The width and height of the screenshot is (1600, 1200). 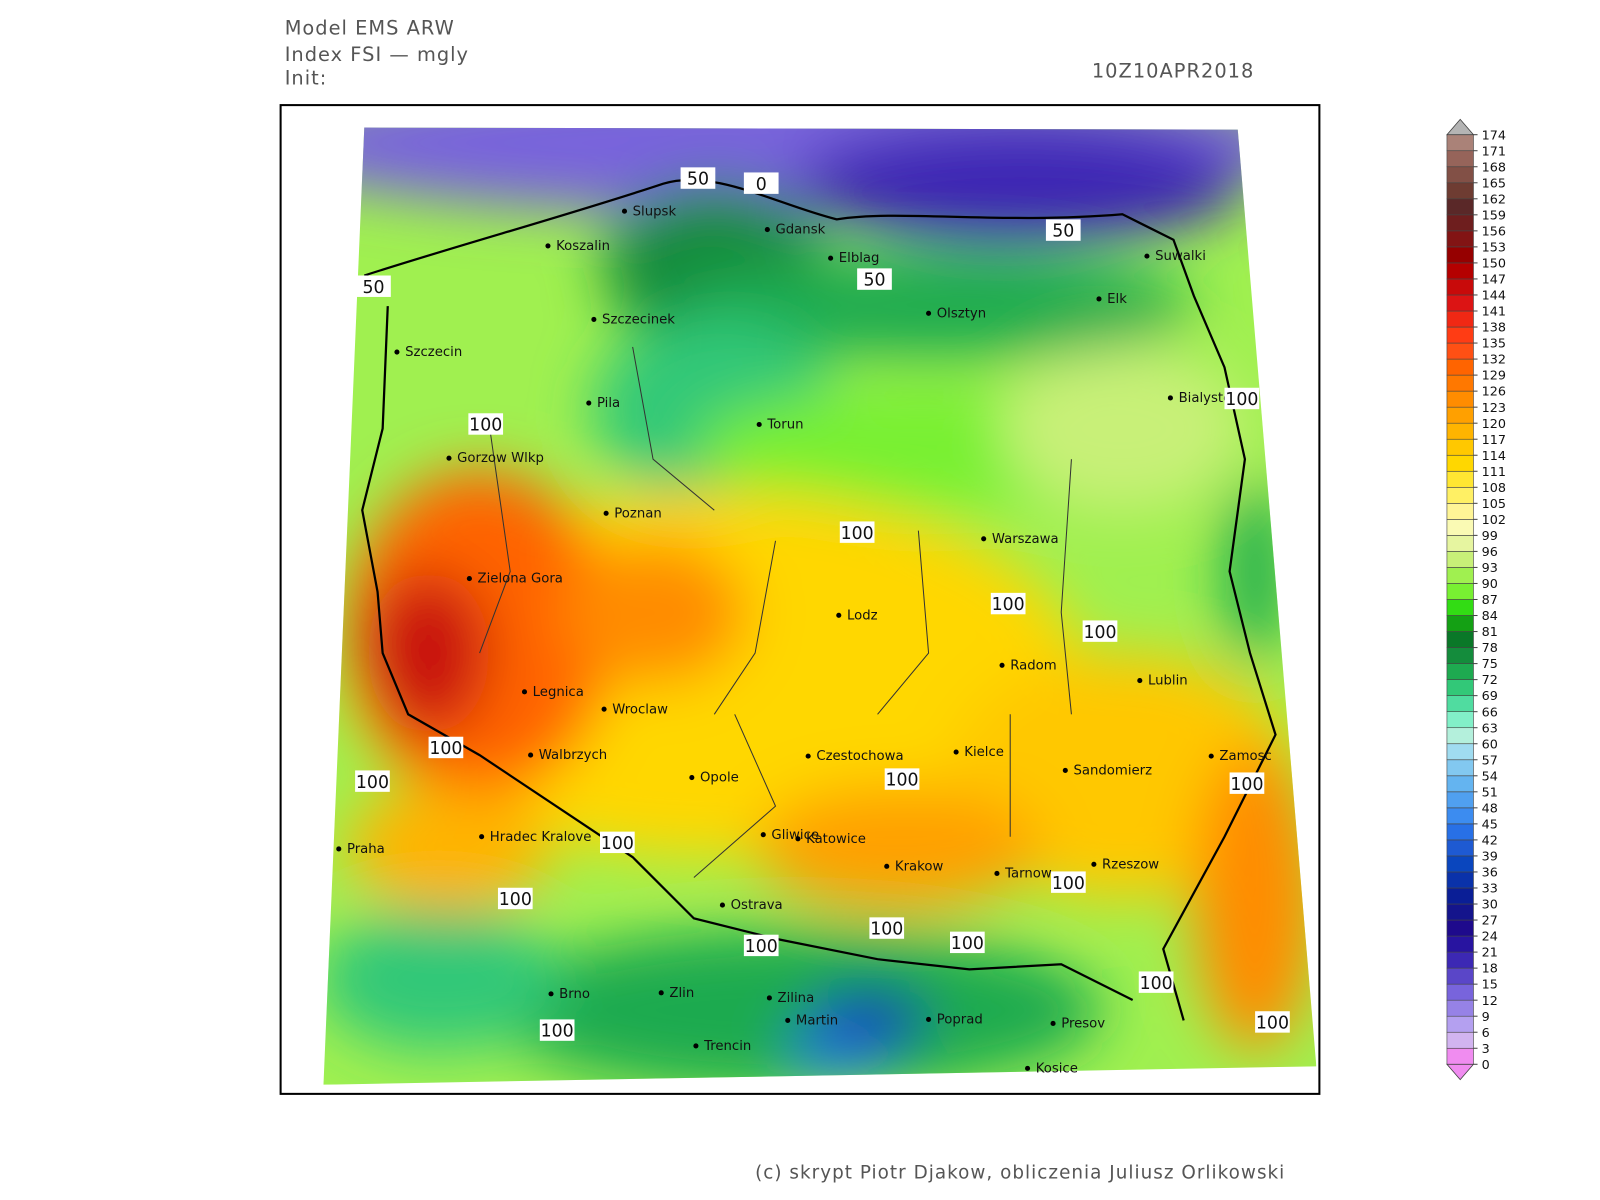 What do you see at coordinates (836, 839) in the screenshot?
I see `city-label: Katowice` at bounding box center [836, 839].